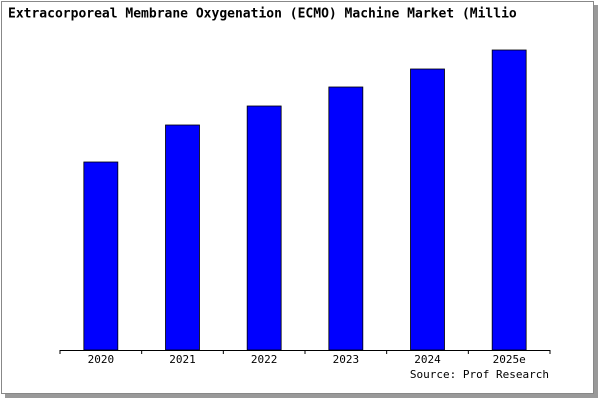 The image size is (600, 400). Describe the element at coordinates (509, 359) in the screenshot. I see `x-tick-label: 2025e` at that location.